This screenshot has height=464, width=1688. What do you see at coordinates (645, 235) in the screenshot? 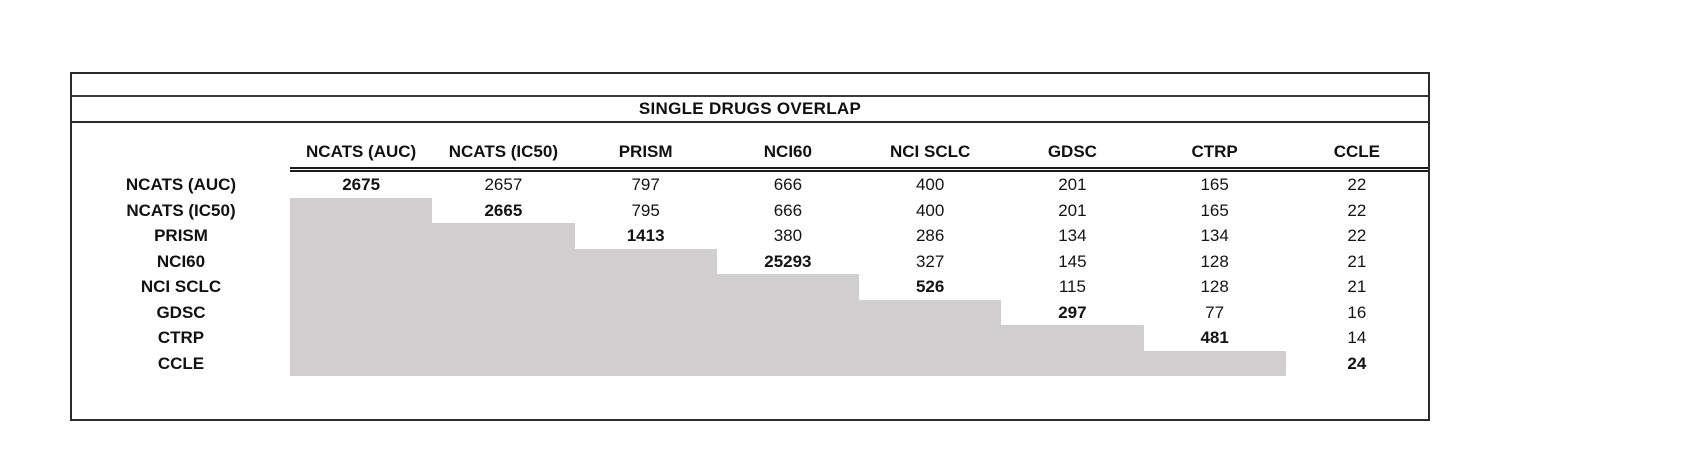
I see `matrix-cell: 1413` at bounding box center [645, 235].